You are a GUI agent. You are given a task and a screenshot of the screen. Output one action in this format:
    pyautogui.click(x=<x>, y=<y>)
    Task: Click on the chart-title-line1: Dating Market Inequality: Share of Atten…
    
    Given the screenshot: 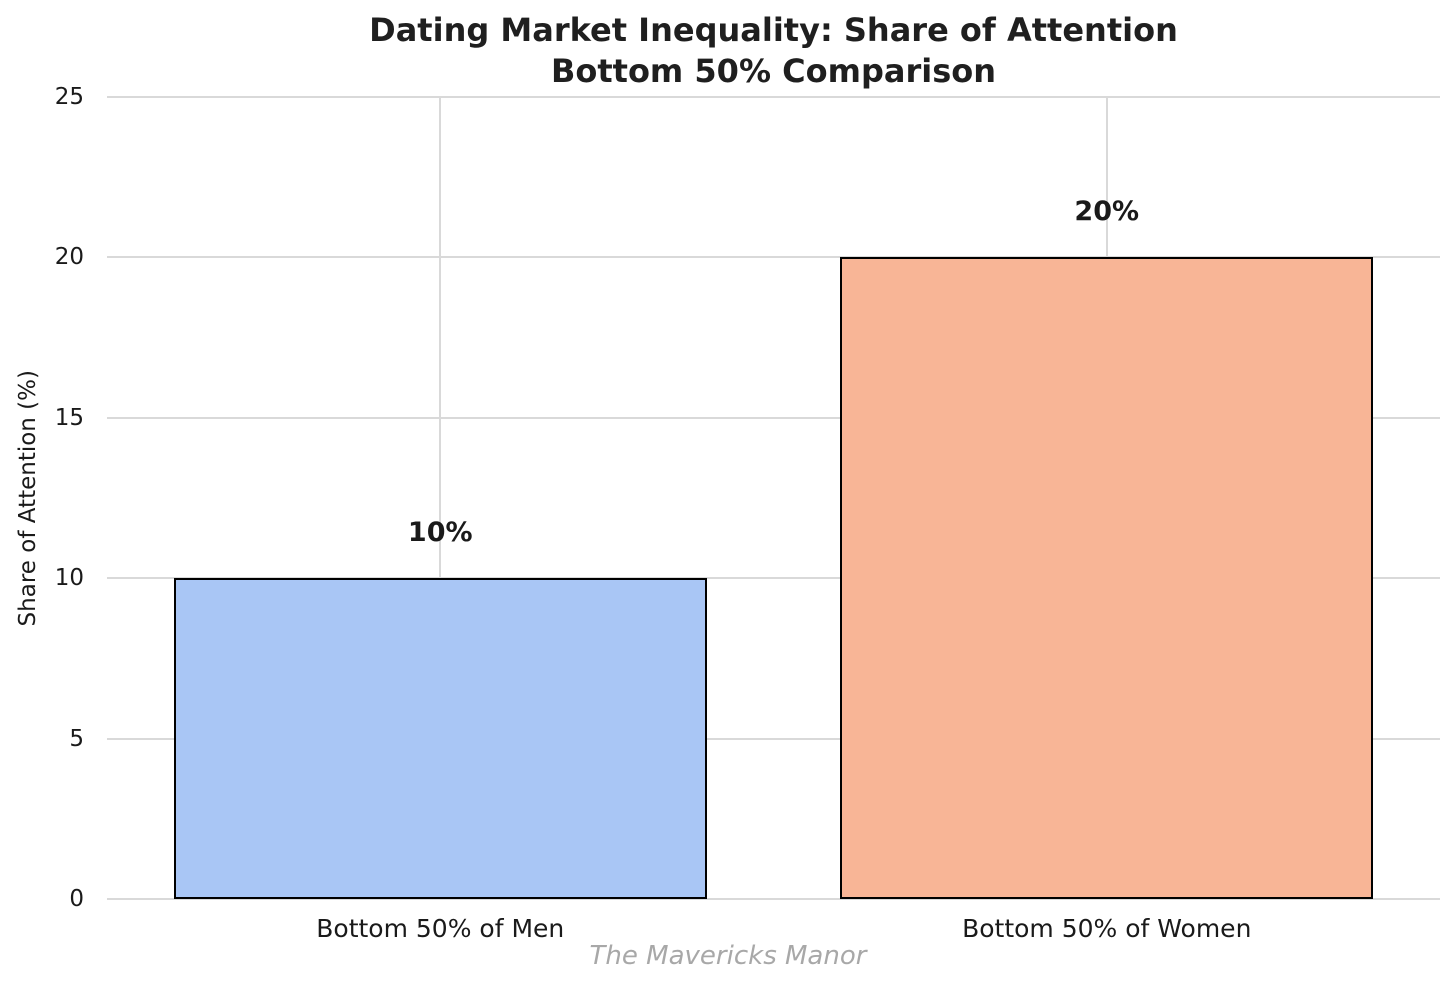 What is the action you would take?
    pyautogui.click(x=773, y=30)
    